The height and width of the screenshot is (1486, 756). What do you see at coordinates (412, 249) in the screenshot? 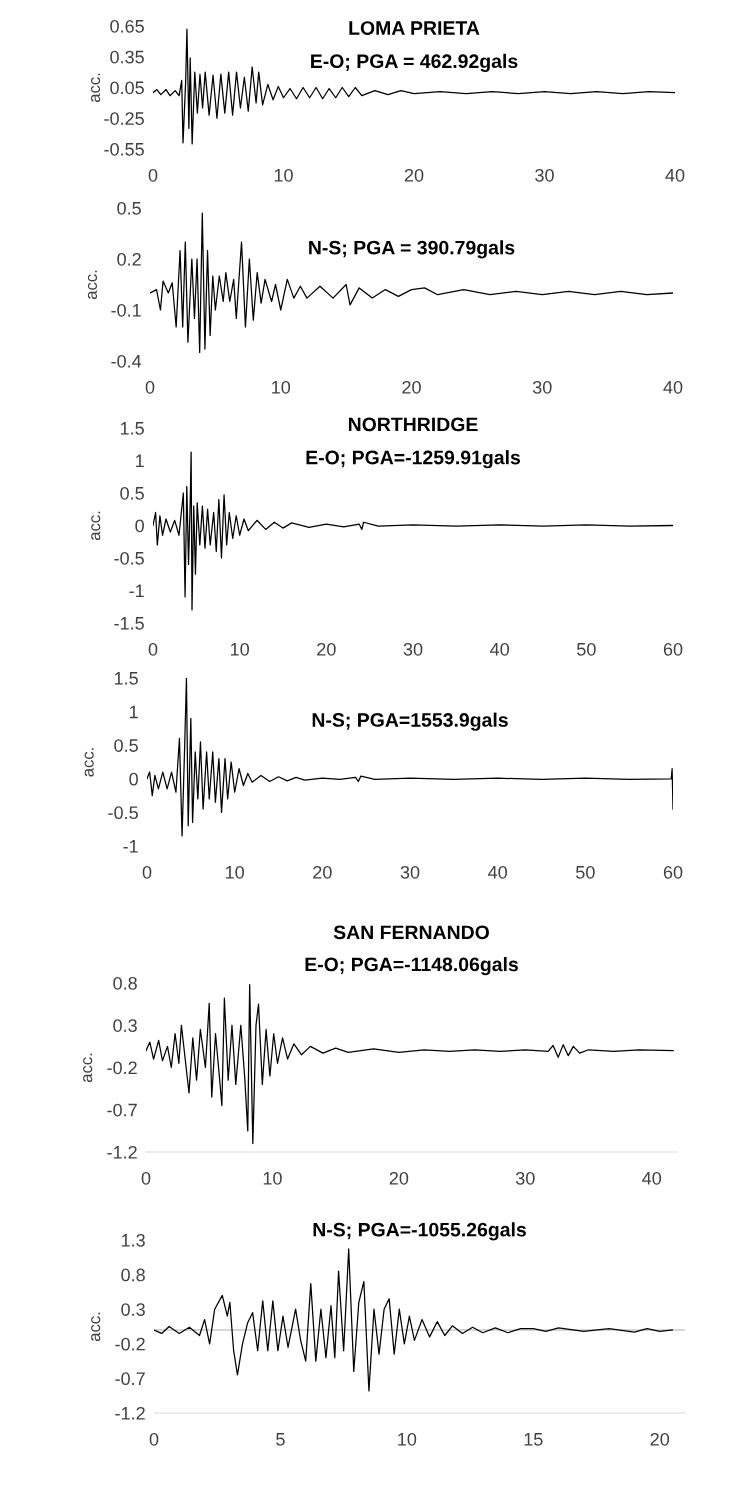
I see `text: N-S; PGA = 390.79gals` at bounding box center [412, 249].